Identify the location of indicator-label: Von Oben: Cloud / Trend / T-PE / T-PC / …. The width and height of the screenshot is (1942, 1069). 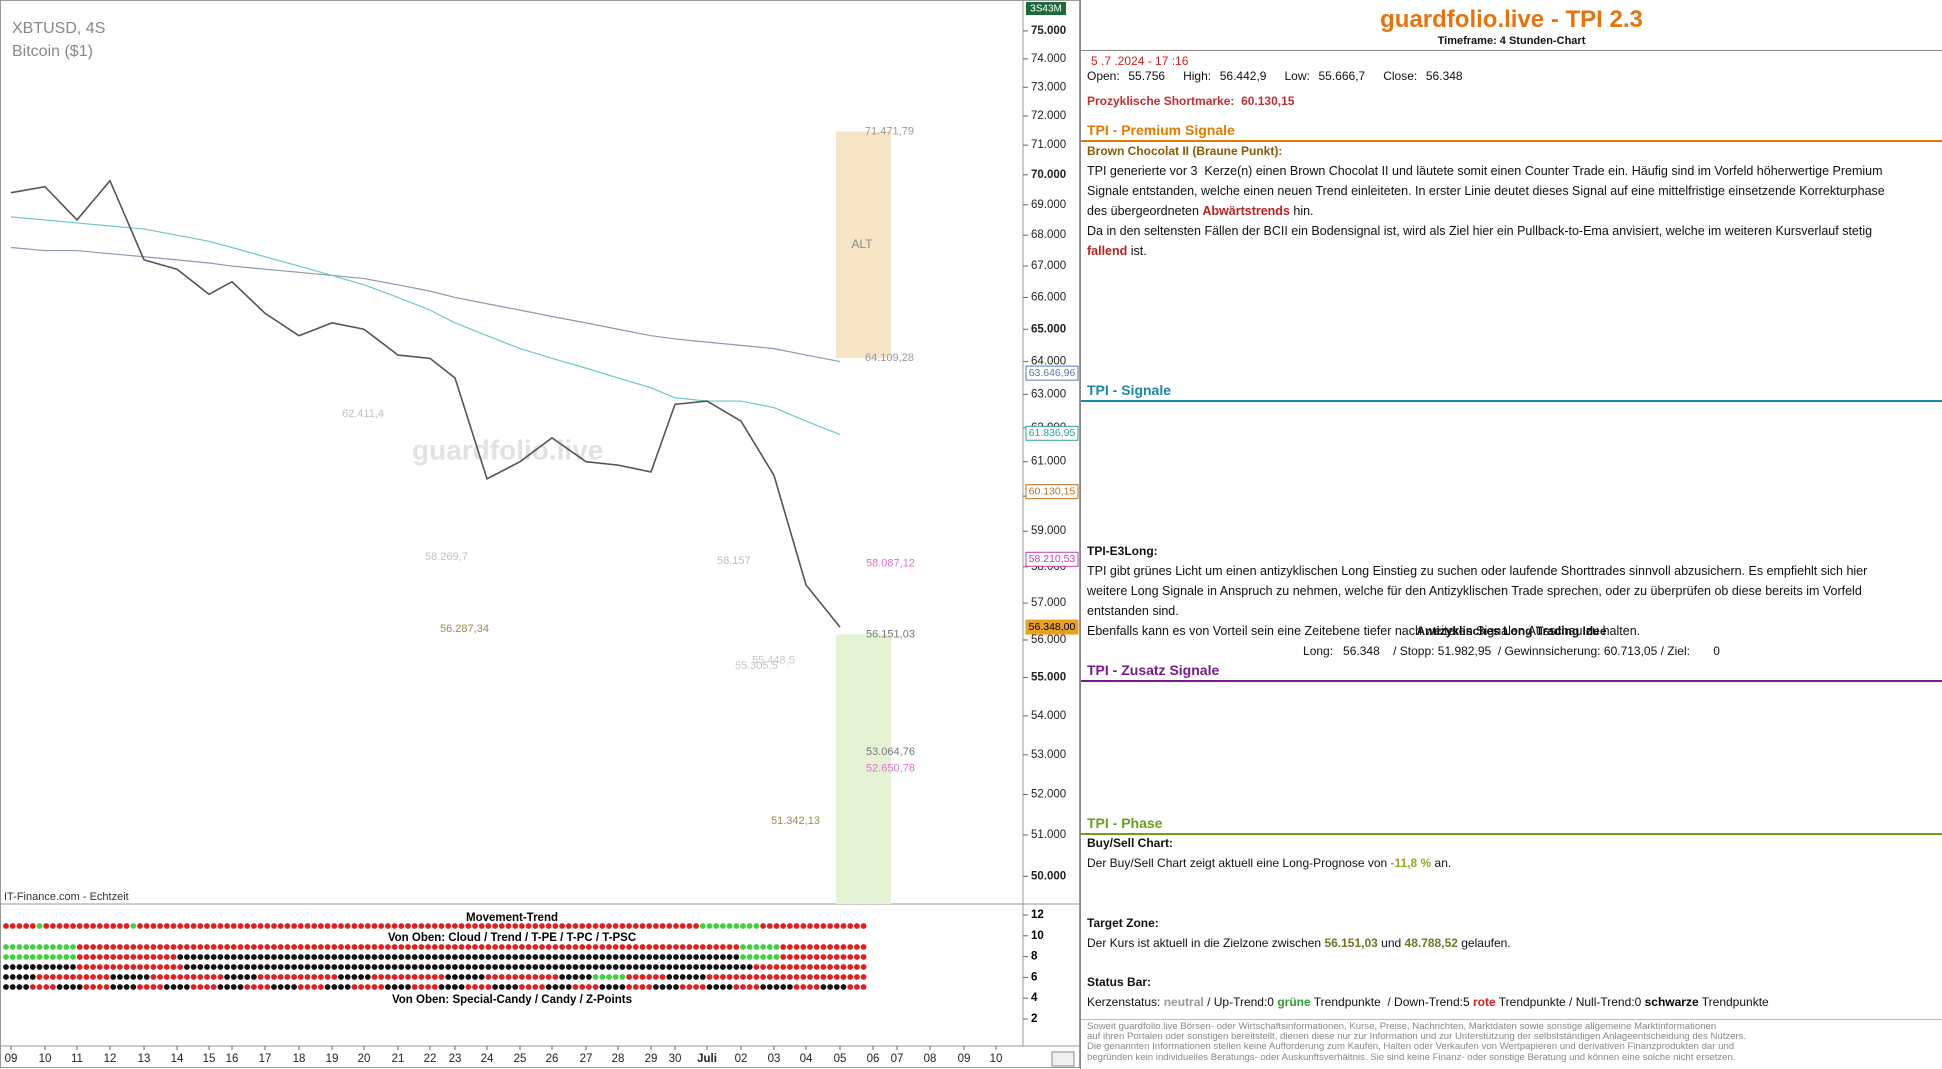
(512, 938).